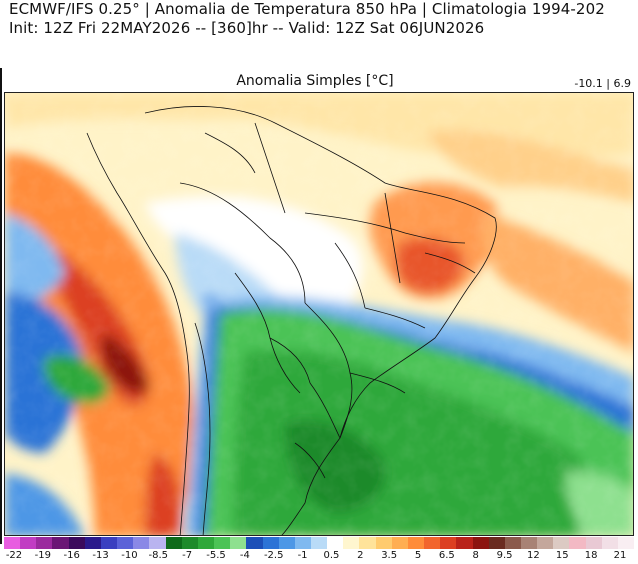 This screenshot has width=638, height=564. What do you see at coordinates (418, 555) in the screenshot?
I see `color-scale-label: 5` at bounding box center [418, 555].